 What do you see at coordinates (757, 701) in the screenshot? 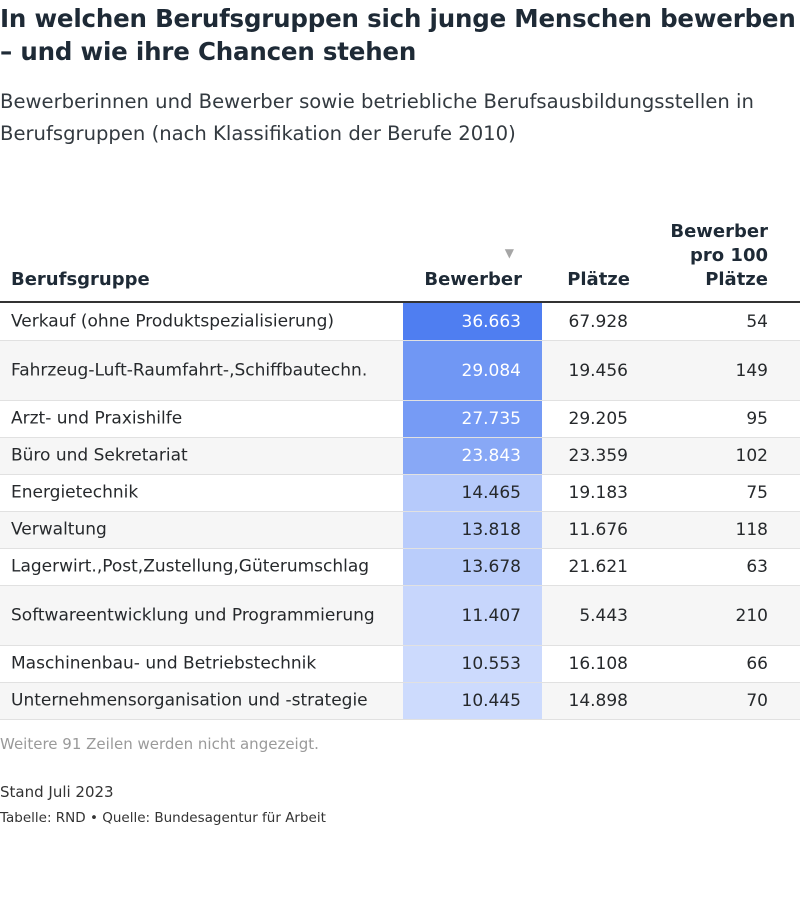
I see `cell-ratio: 70` at bounding box center [757, 701].